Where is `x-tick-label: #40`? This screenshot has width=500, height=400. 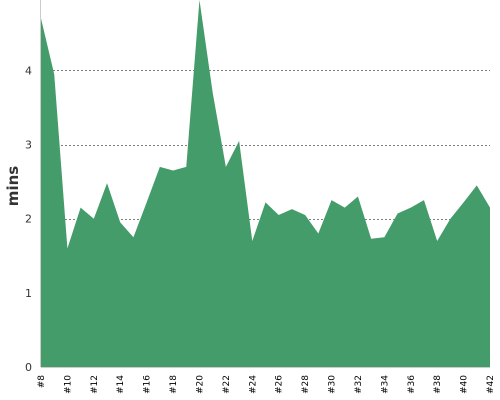 x-tick-label: #40 is located at coordinates (465, 384).